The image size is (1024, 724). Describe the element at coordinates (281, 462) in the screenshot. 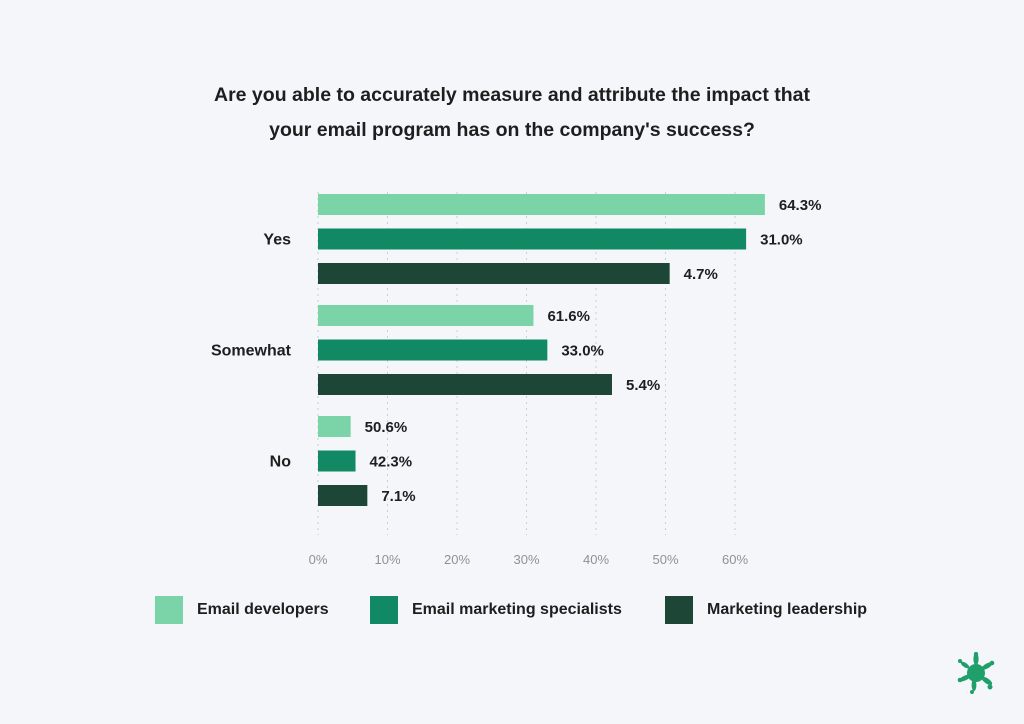

I see `category-label-no: No` at that location.